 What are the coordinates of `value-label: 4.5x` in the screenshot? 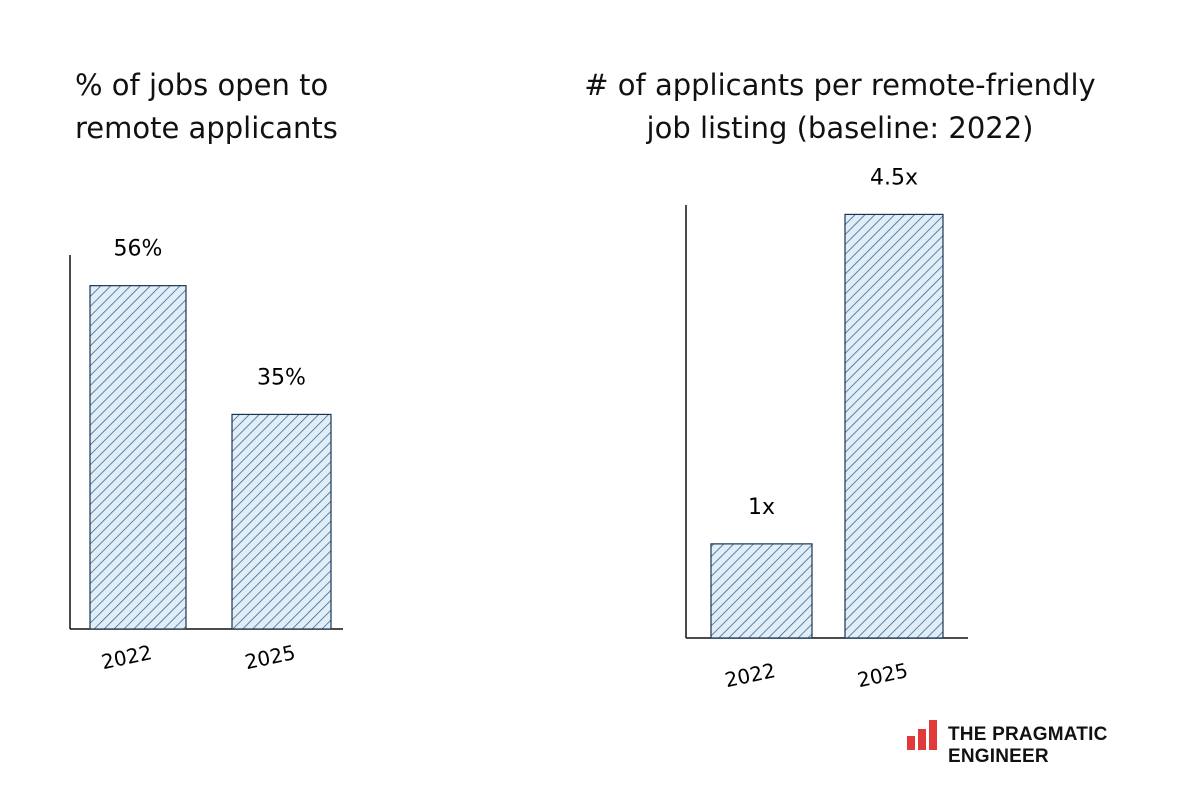 It's located at (894, 177).